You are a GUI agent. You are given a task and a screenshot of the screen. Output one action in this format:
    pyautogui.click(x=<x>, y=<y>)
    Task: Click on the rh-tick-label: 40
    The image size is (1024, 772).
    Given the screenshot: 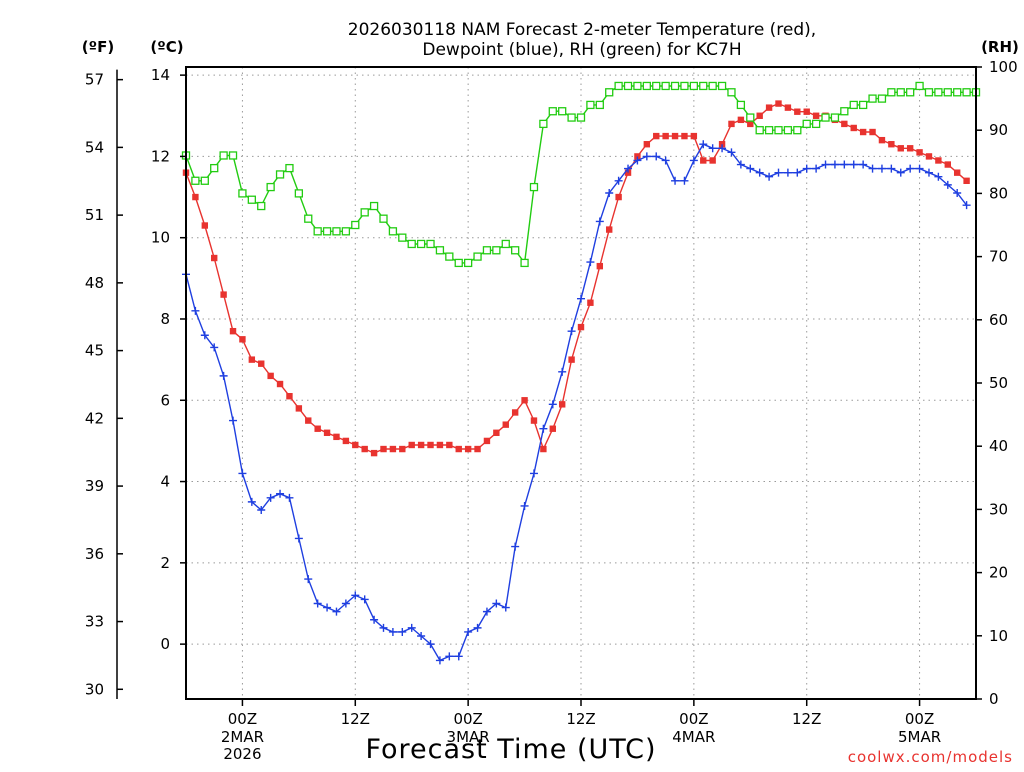 What is the action you would take?
    pyautogui.click(x=998, y=446)
    